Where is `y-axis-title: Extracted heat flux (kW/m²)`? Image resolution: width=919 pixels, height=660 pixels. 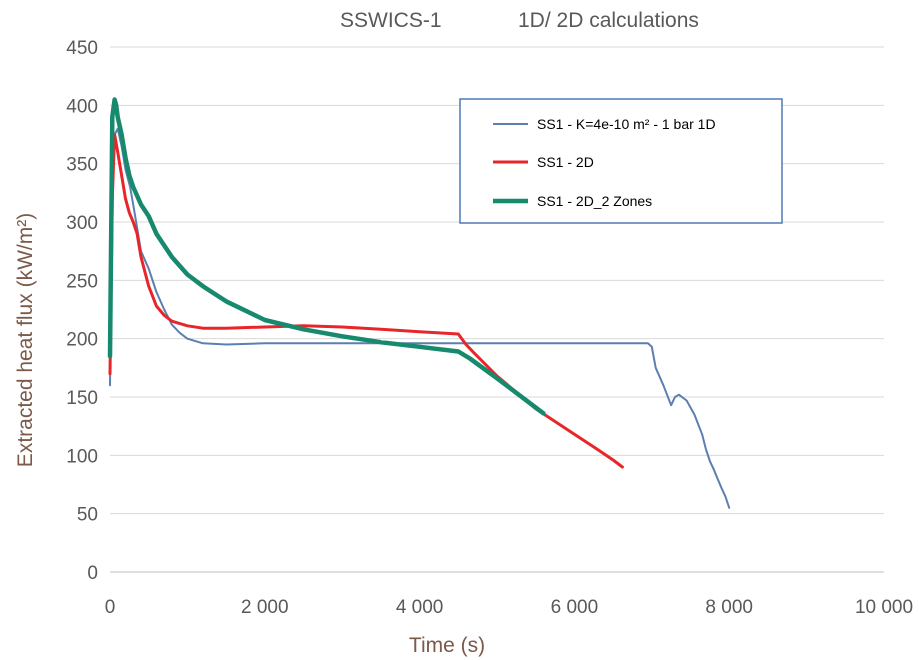
y-axis-title: Extracted heat flux (kW/m²) is located at coordinates (25, 340).